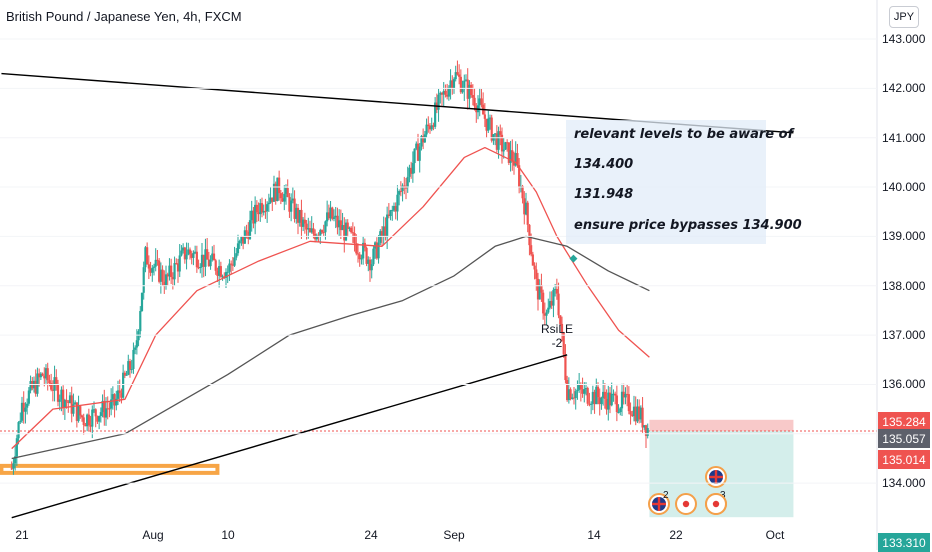 The height and width of the screenshot is (552, 932). Describe the element at coordinates (904, 39) in the screenshot. I see `y-tick-label: 143.000` at that location.